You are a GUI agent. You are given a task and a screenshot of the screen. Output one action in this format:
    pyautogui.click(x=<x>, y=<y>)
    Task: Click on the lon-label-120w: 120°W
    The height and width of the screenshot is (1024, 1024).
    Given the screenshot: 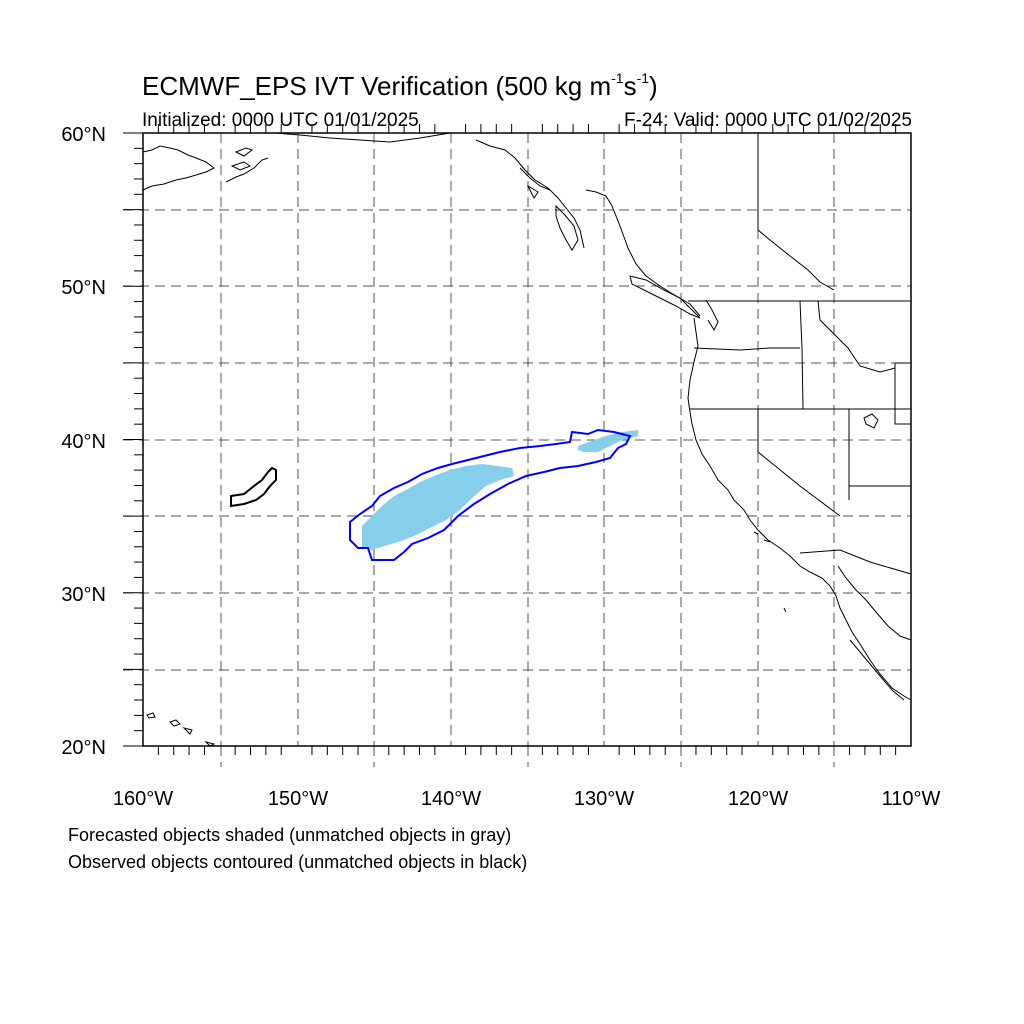 What is the action you would take?
    pyautogui.click(x=758, y=799)
    